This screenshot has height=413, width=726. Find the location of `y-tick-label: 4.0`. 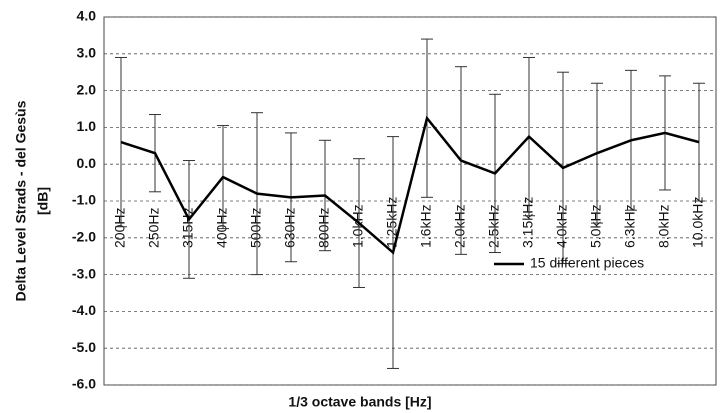

y-tick-label: 4.0 is located at coordinates (87, 16).